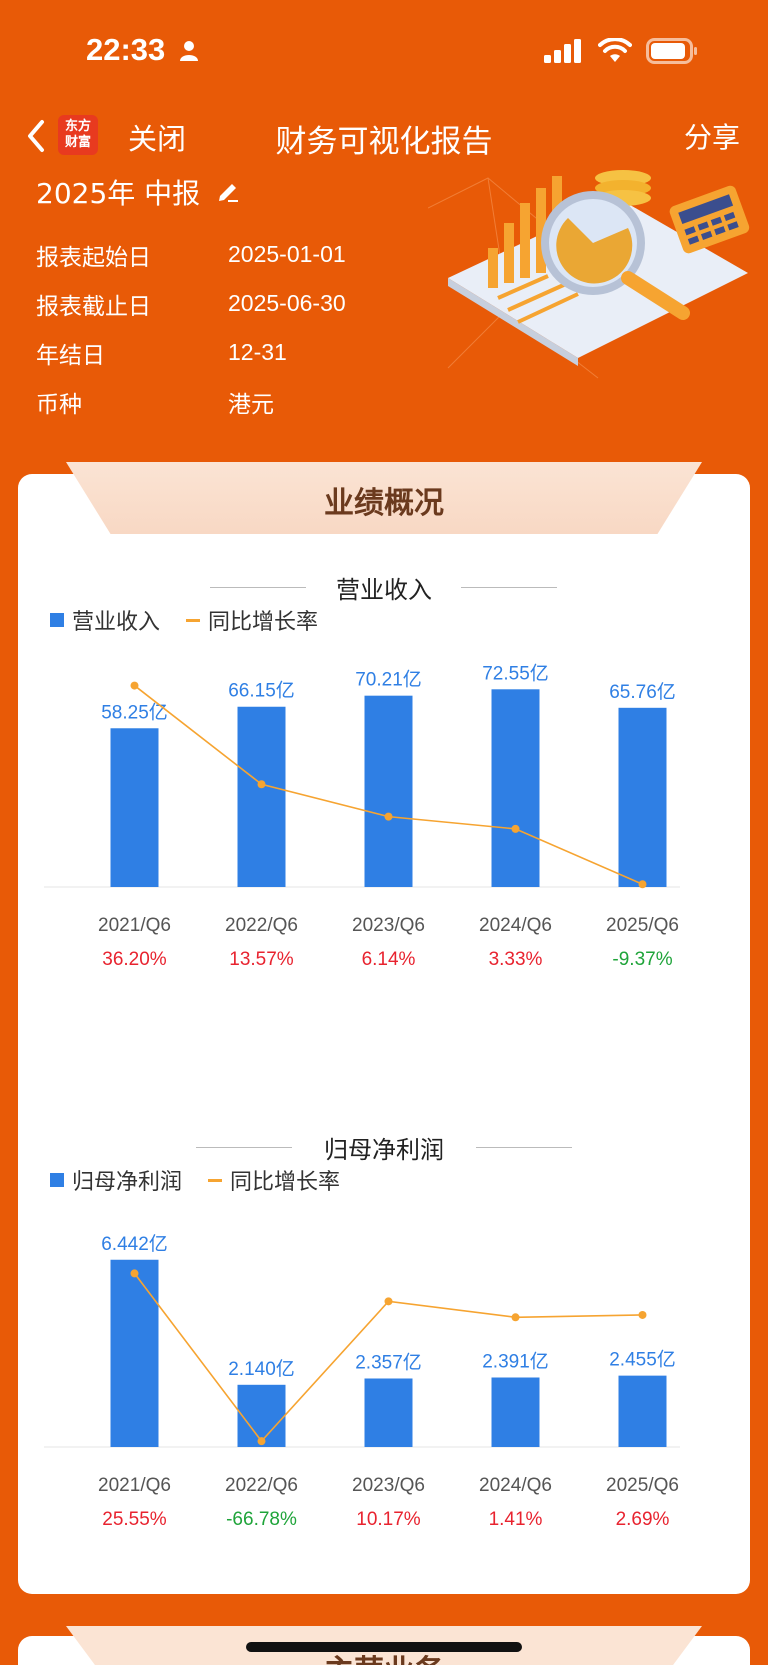 This screenshot has width=768, height=1665. I want to click on status-bar: 22:33, so click(384, 50).